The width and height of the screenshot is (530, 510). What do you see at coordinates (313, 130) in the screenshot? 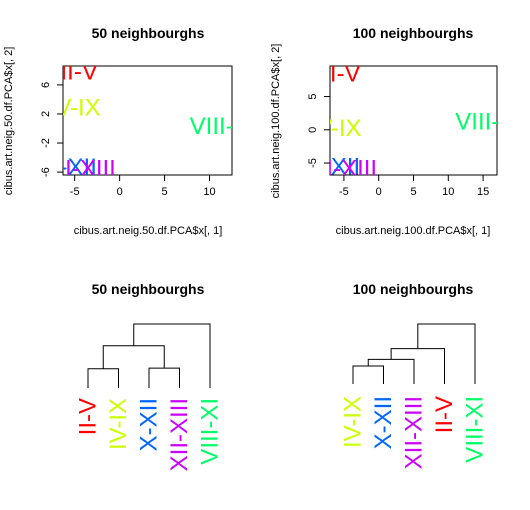
I see `y-tick-label: 0` at bounding box center [313, 130].